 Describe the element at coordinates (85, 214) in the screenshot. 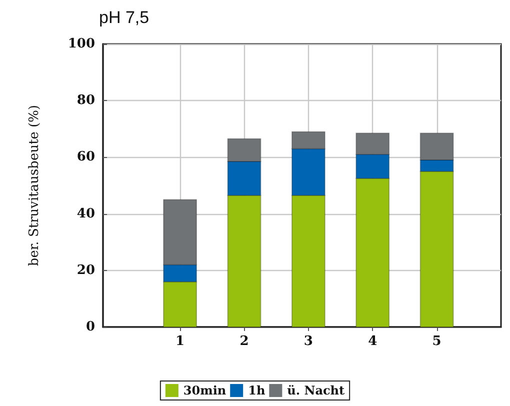

I see `y-tick-label: 40` at that location.